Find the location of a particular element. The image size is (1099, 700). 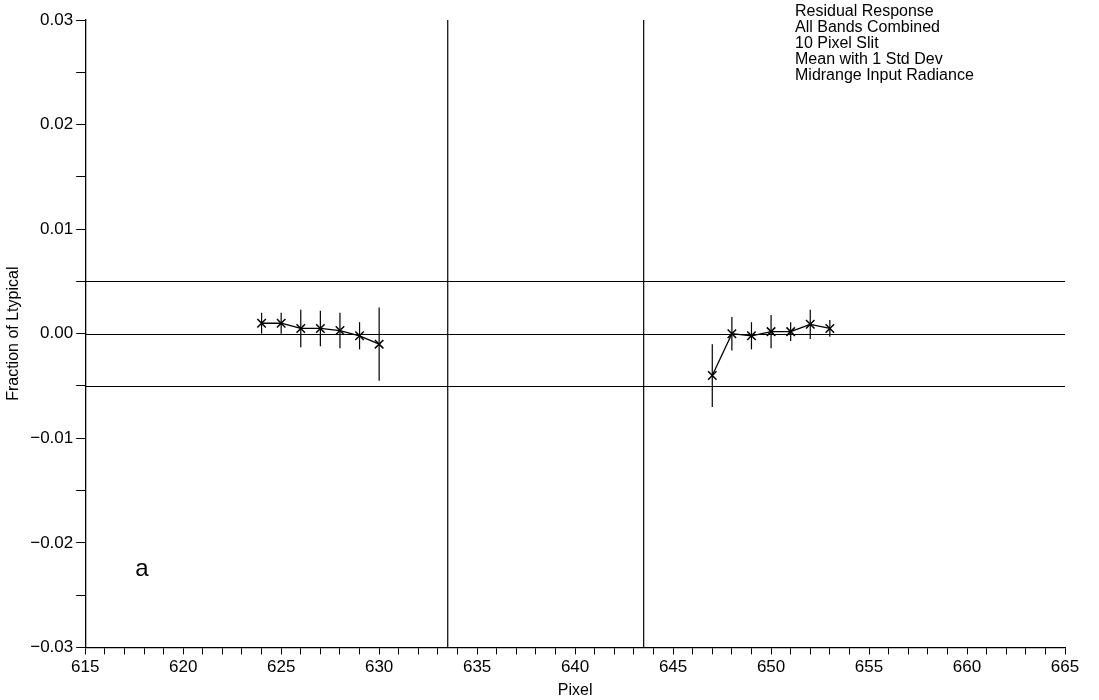

annotation: Midrange Input Radiance is located at coordinates (884, 75).